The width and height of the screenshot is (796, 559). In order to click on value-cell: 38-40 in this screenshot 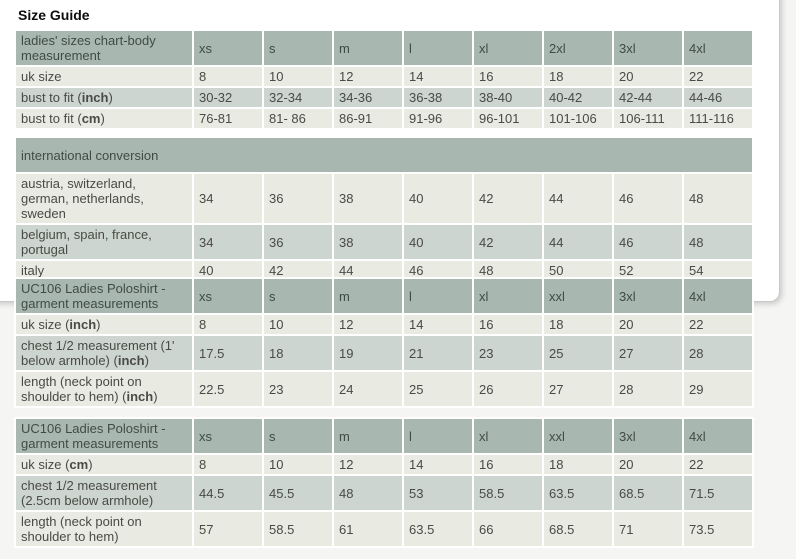, I will do `click(508, 97)`.